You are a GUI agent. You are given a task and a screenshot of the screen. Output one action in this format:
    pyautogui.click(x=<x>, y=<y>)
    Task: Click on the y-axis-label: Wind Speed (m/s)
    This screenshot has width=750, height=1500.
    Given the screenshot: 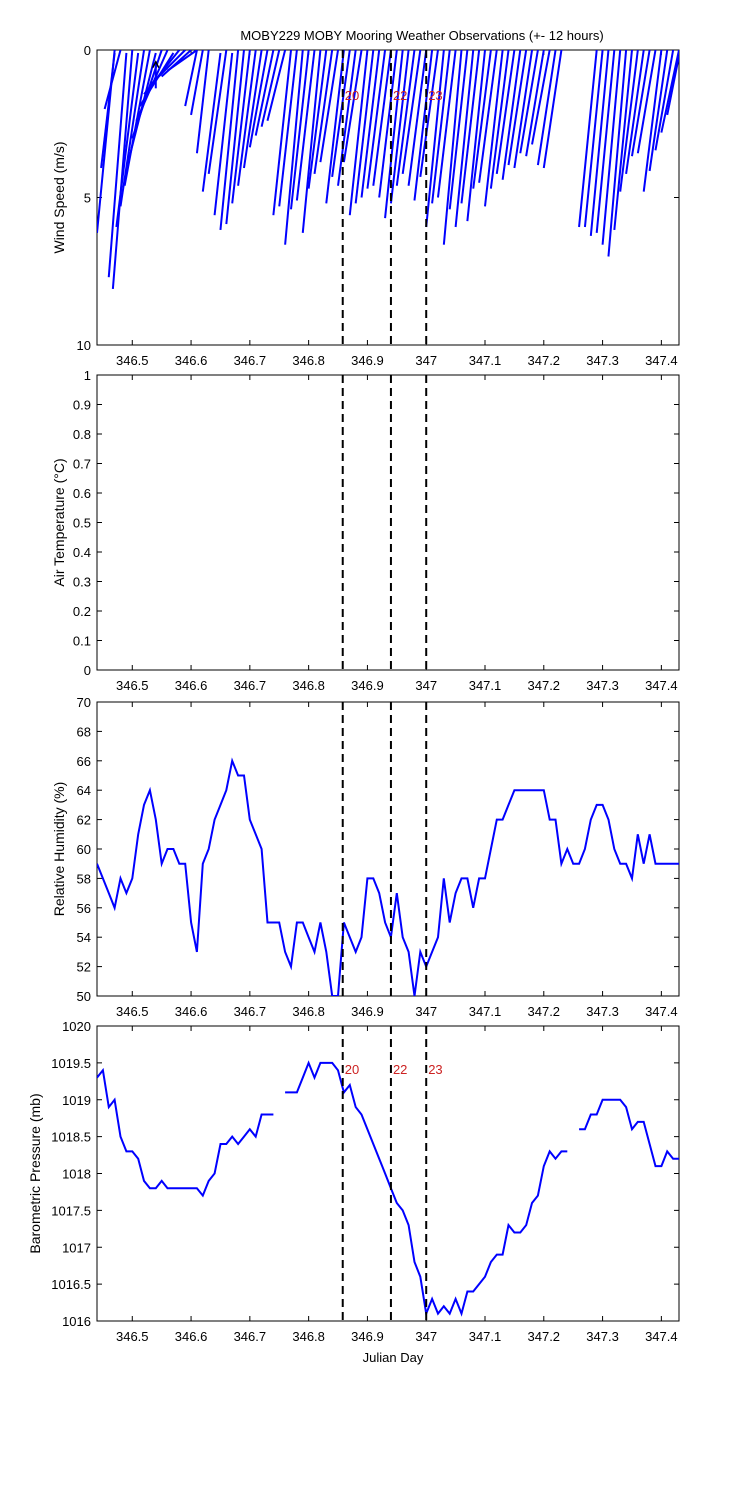 What is the action you would take?
    pyautogui.click(x=59, y=197)
    